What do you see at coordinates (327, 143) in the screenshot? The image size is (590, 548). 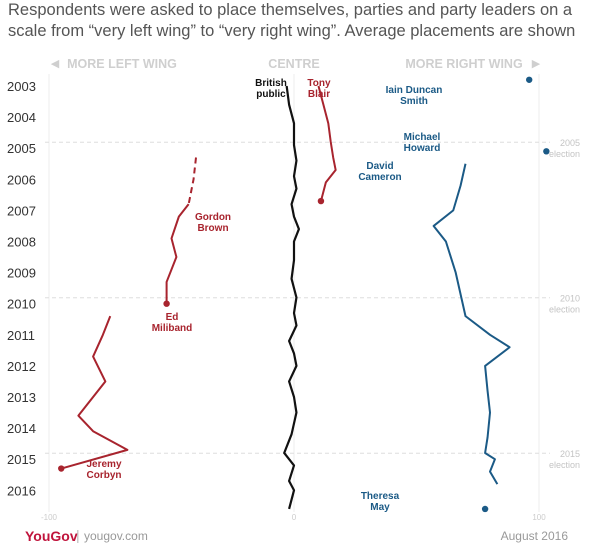 I see `blair-line` at bounding box center [327, 143].